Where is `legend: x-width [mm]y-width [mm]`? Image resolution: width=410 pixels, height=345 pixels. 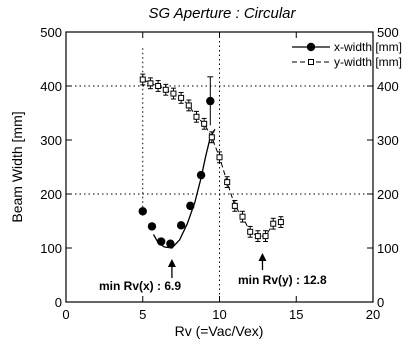
legend: x-width [mm]y-width [mm] is located at coordinates (347, 54).